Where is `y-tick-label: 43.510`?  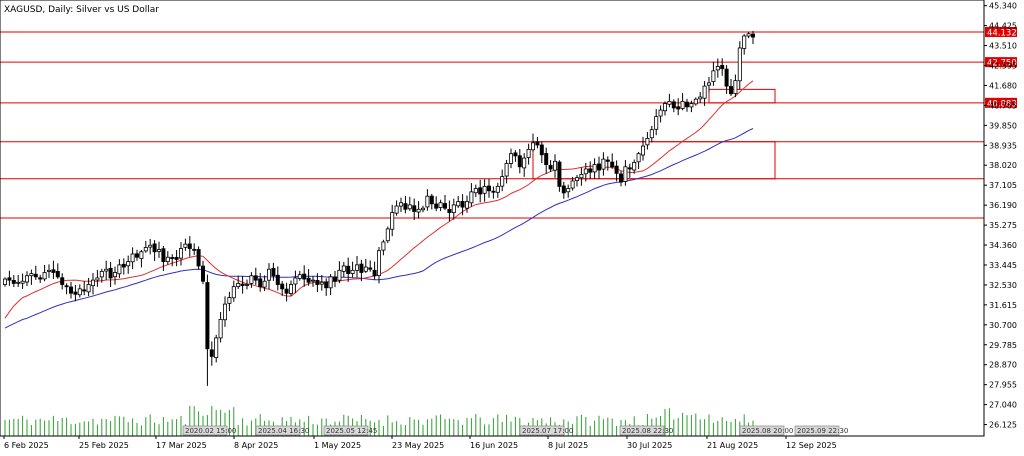 y-tick-label: 43.510 is located at coordinates (1003, 46).